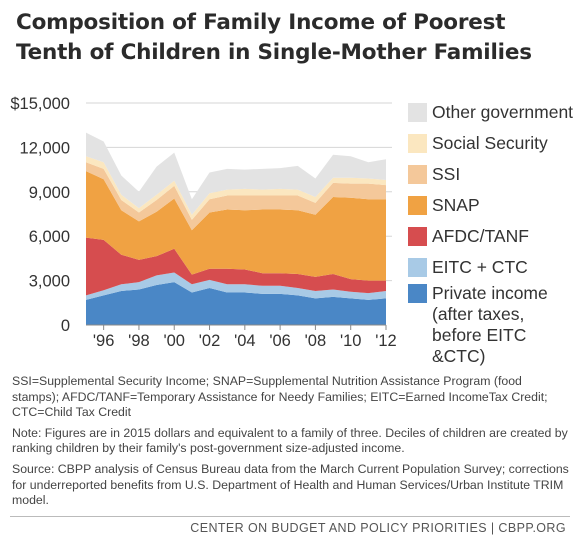 The width and height of the screenshot is (580, 545). I want to click on legend-label: AFDC/TANF, so click(480, 236).